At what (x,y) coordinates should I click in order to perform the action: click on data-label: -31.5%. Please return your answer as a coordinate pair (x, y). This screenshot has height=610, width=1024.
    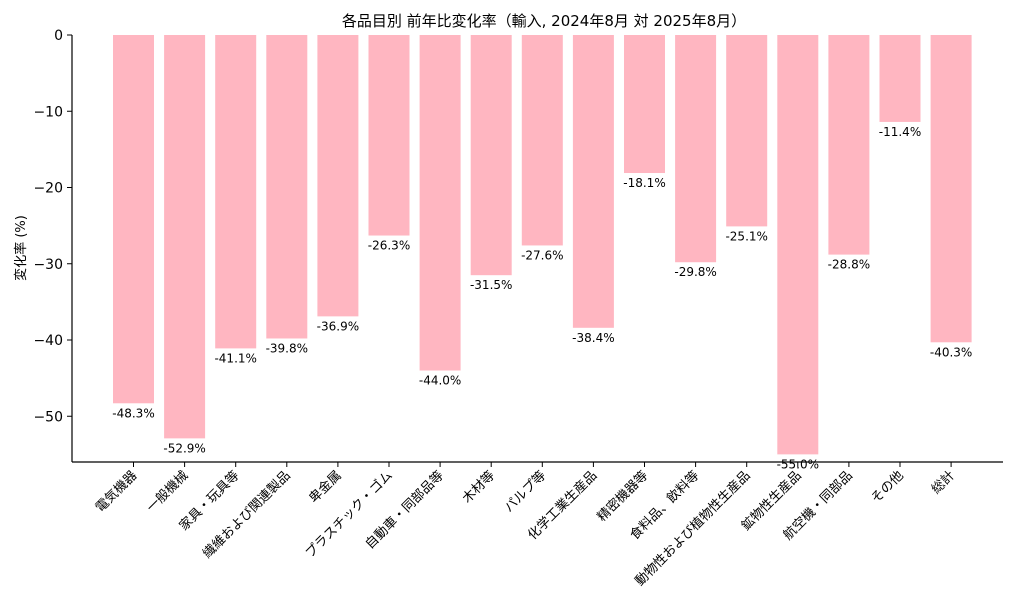
    Looking at the image, I should click on (491, 285).